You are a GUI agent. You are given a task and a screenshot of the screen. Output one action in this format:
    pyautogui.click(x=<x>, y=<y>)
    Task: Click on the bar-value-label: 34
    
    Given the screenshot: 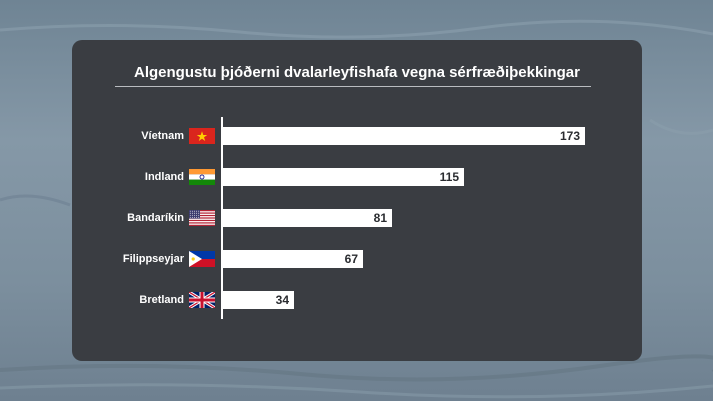 What is the action you would take?
    pyautogui.click(x=282, y=300)
    